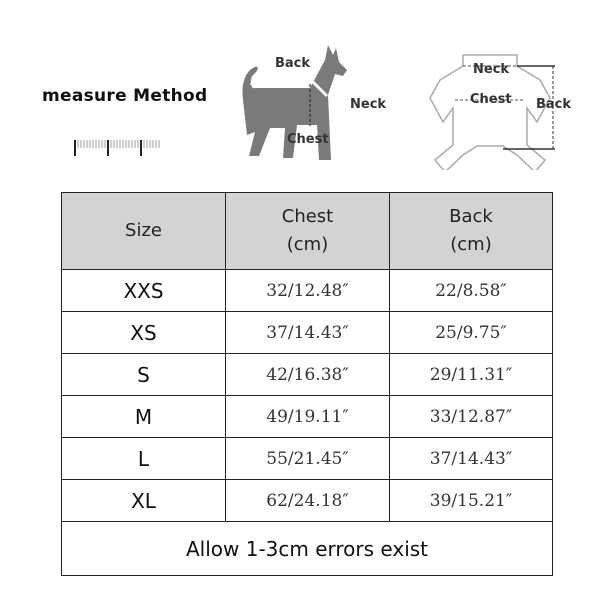  Describe the element at coordinates (554, 104) in the screenshot. I see `shirt-back-label: Back` at that location.